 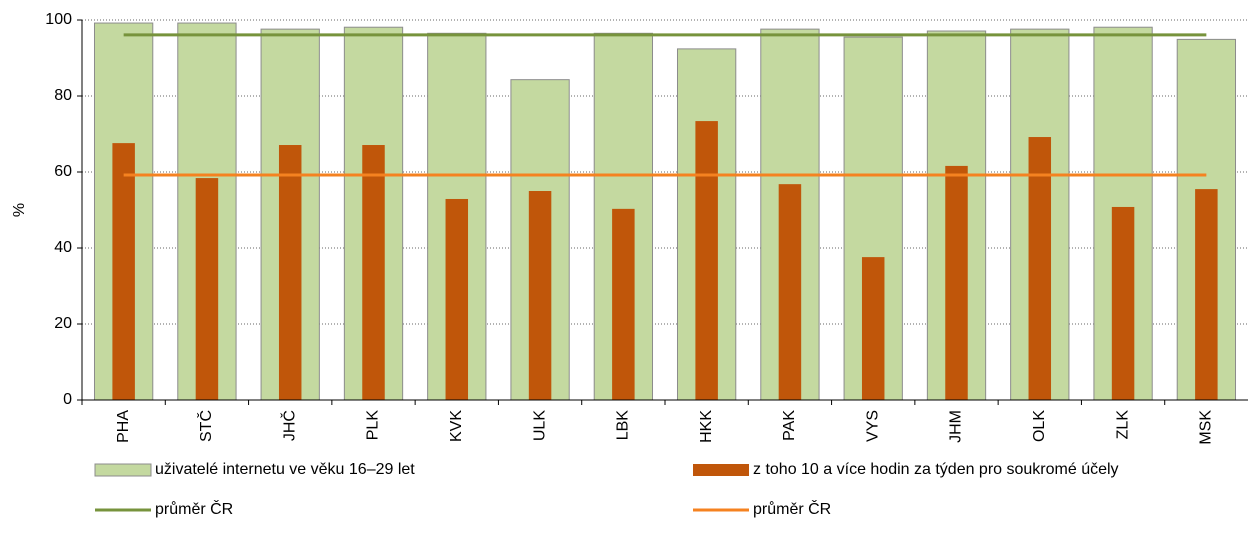 I want to click on y-tick-label: 20, so click(x=63, y=323).